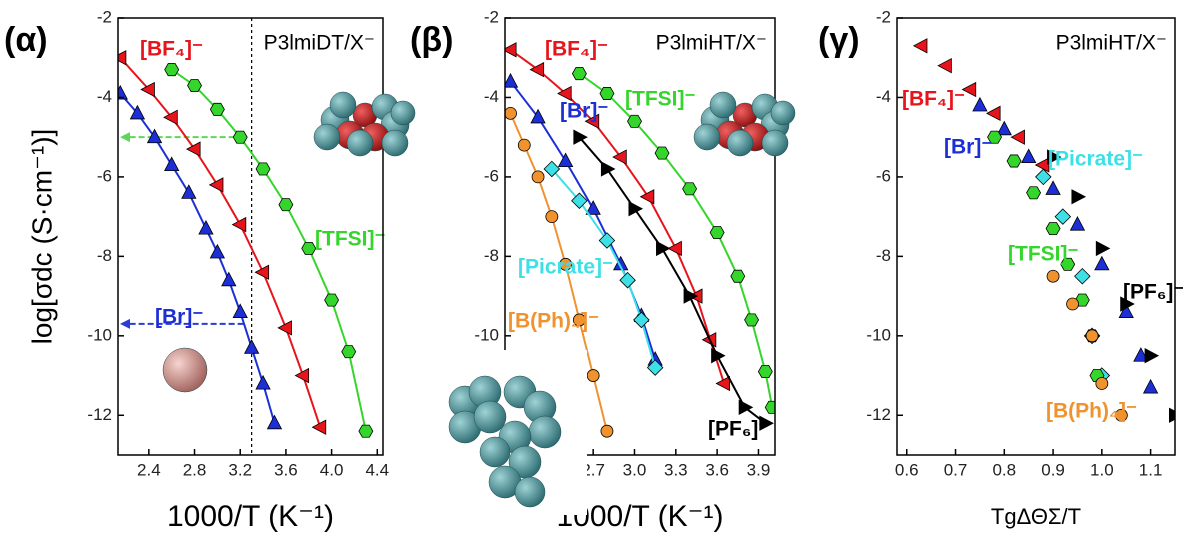  What do you see at coordinates (195, 469) in the screenshot?
I see `x-tick-label: 2.8` at bounding box center [195, 469].